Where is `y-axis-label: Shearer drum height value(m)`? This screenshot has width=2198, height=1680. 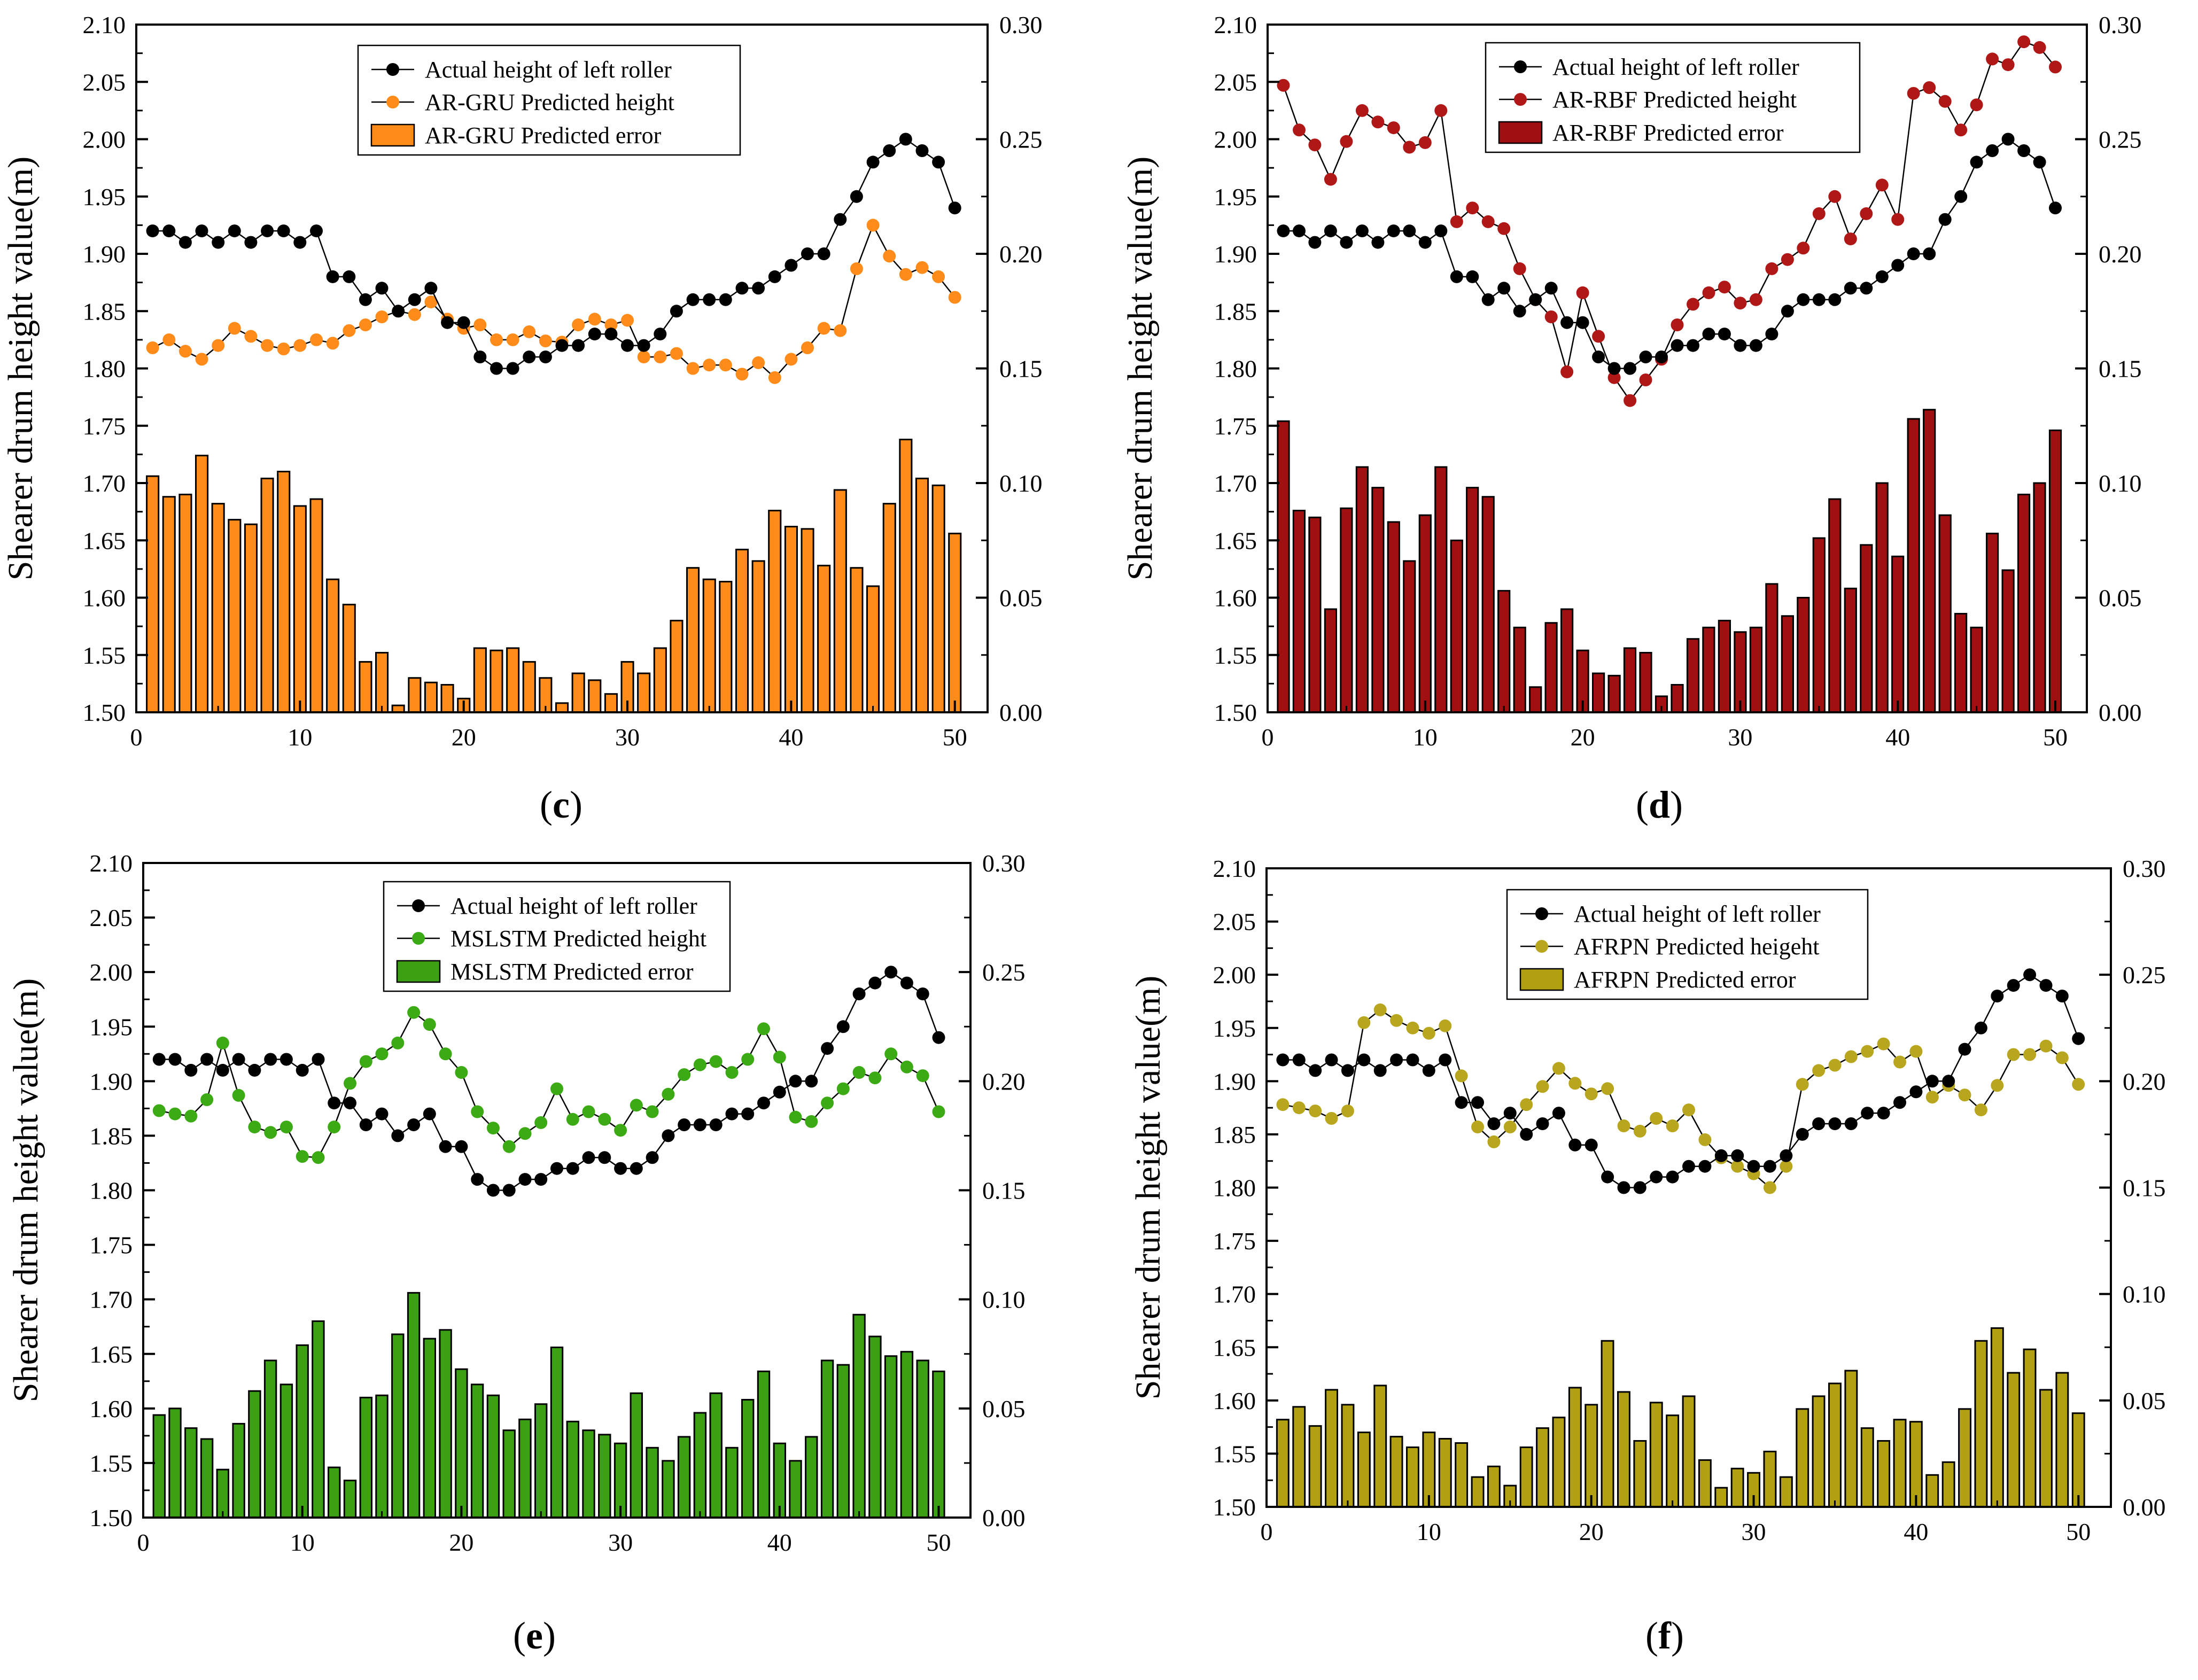 y-axis-label: Shearer drum height value(m) is located at coordinates (1140, 369).